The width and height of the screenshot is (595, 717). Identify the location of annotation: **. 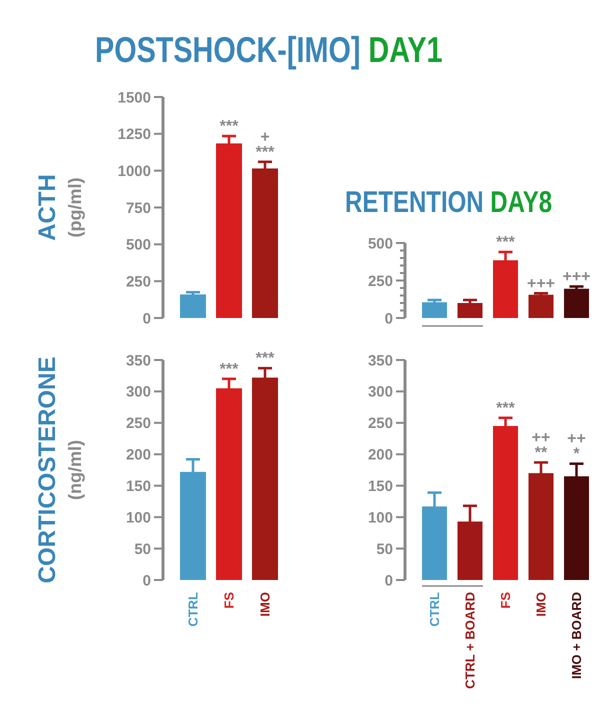
(541, 453).